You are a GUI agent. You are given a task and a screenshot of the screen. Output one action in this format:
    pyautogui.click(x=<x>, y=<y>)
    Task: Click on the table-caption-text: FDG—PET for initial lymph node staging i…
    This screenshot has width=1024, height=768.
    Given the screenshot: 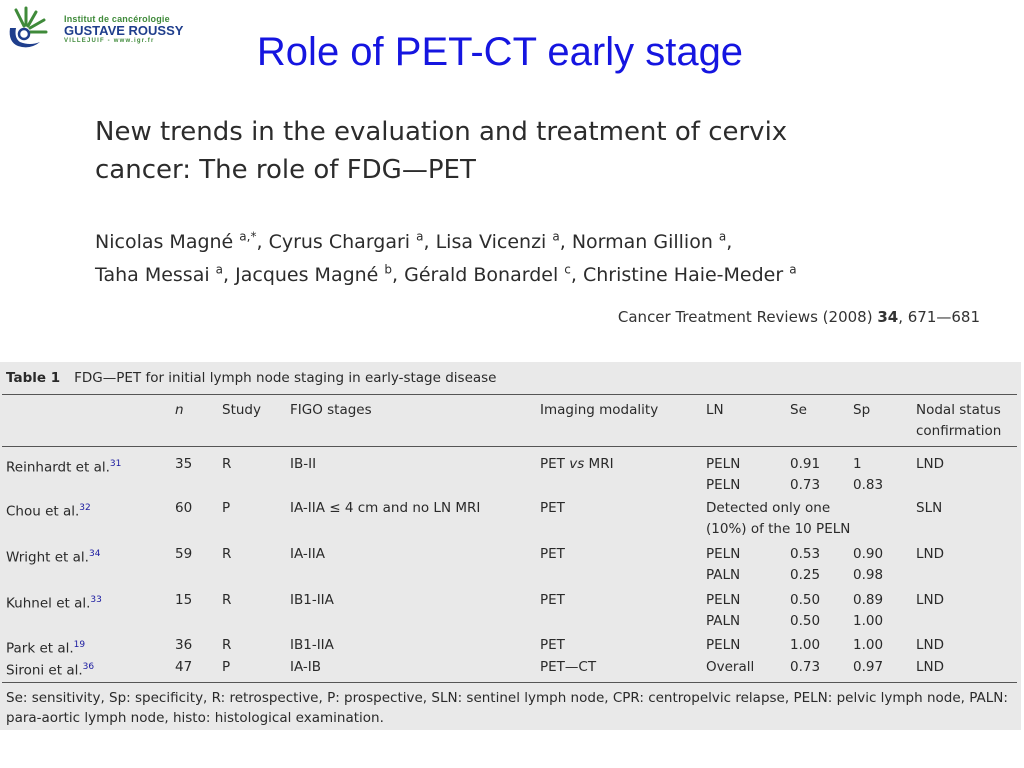 What is the action you would take?
    pyautogui.click(x=285, y=378)
    